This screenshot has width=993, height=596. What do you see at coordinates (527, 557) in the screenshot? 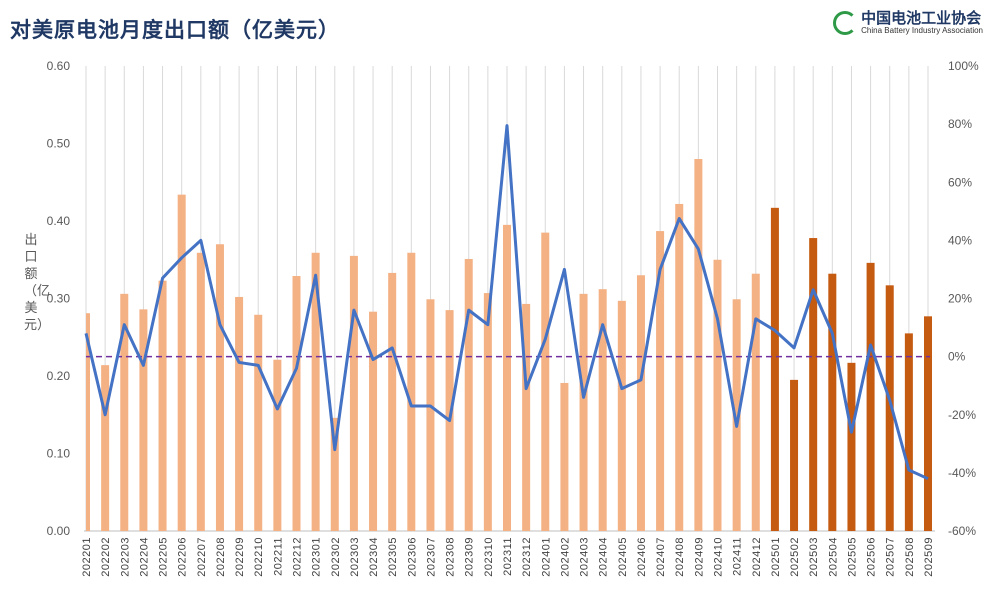
I see `x-tick-label: 202312` at bounding box center [527, 557].